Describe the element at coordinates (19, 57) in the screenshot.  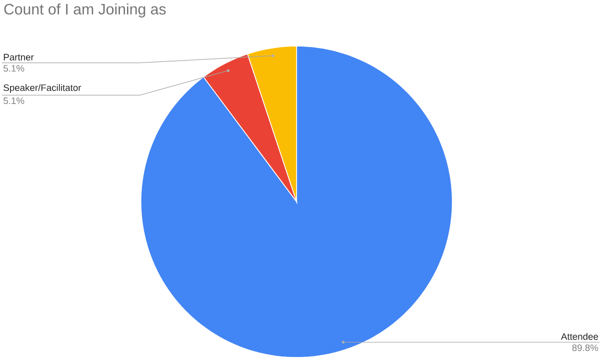
I see `slice-label: Partner` at that location.